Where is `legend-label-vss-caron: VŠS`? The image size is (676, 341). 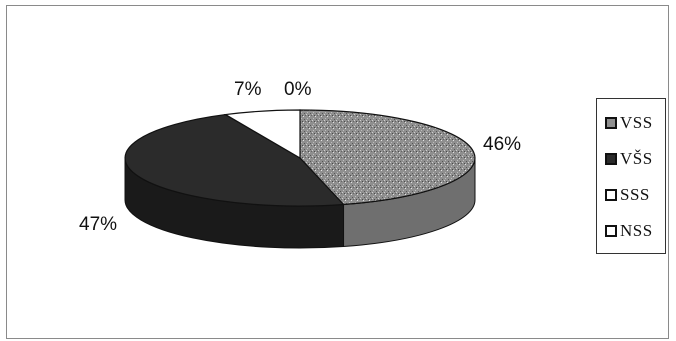
legend-label-vss-caron: VŠS is located at coordinates (636, 158).